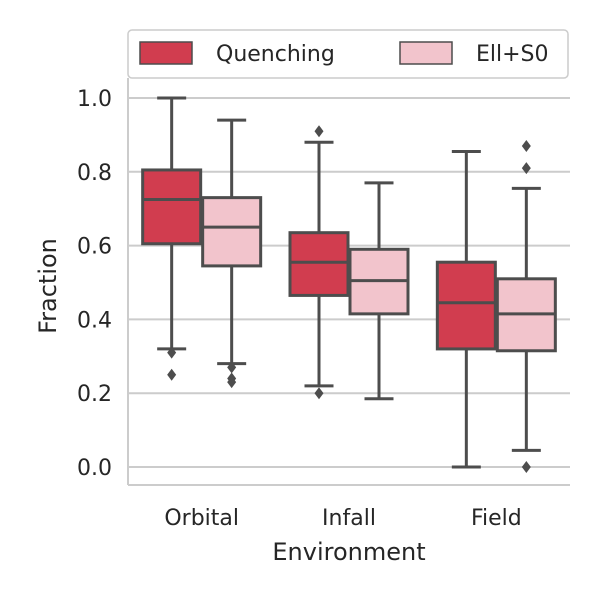  Describe the element at coordinates (348, 552) in the screenshot. I see `x-axis-label: Environment` at that location.